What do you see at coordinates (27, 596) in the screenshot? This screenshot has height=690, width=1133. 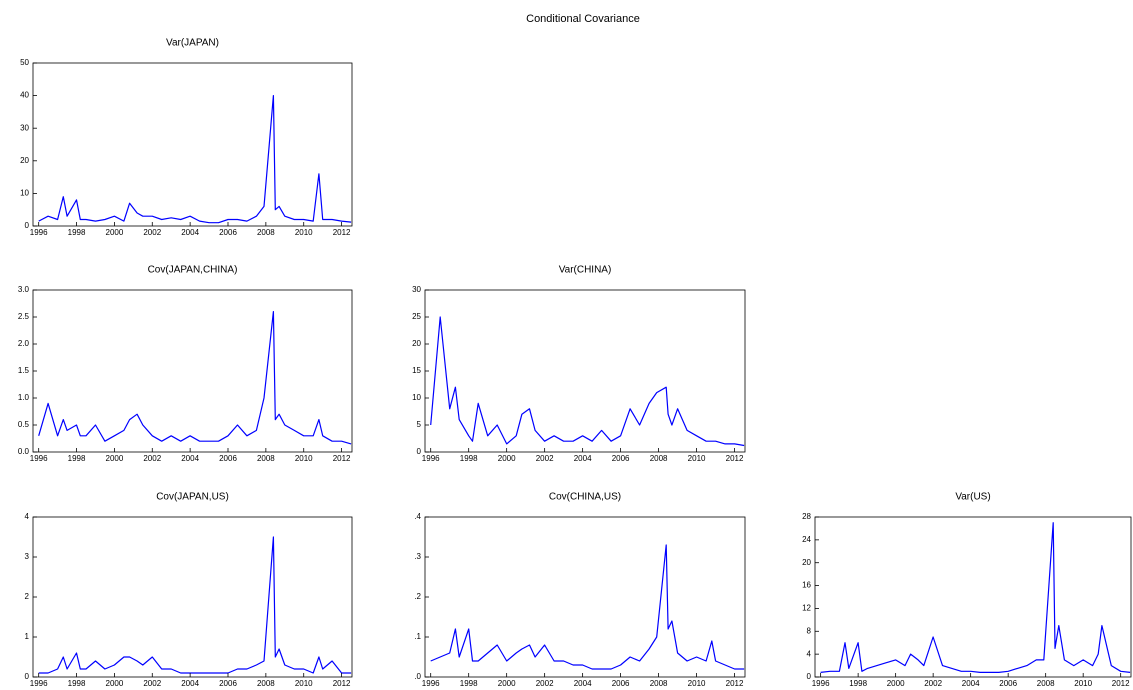 I see `y-tick-label: 2` at bounding box center [27, 596].